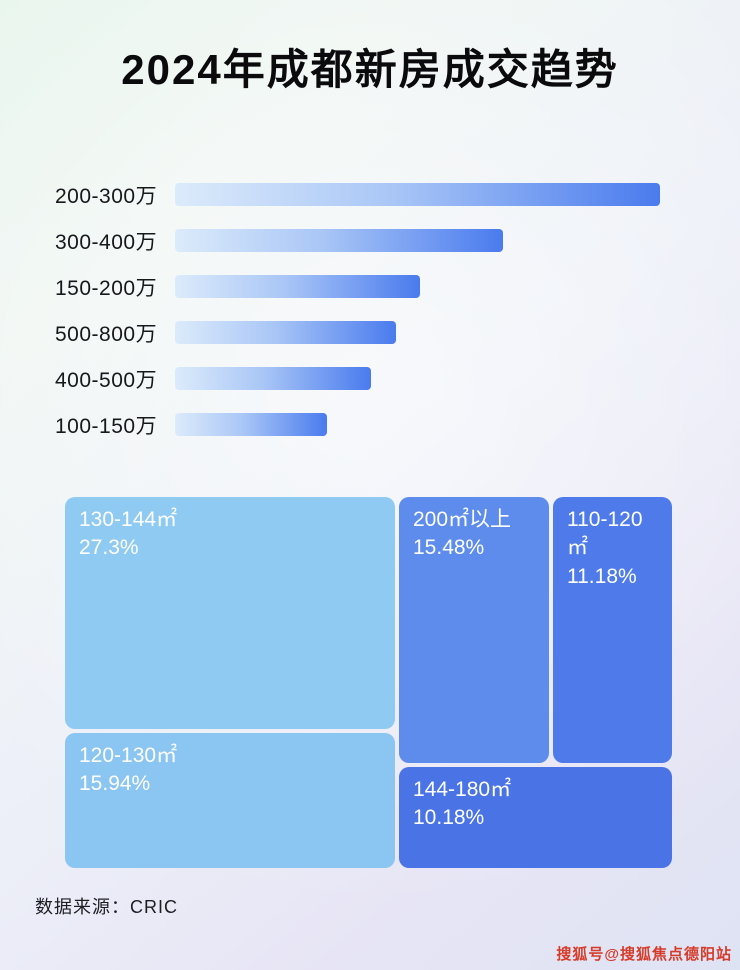 The image size is (740, 970). Describe the element at coordinates (106, 242) in the screenshot. I see `bar-category-label: 300-400万` at that location.